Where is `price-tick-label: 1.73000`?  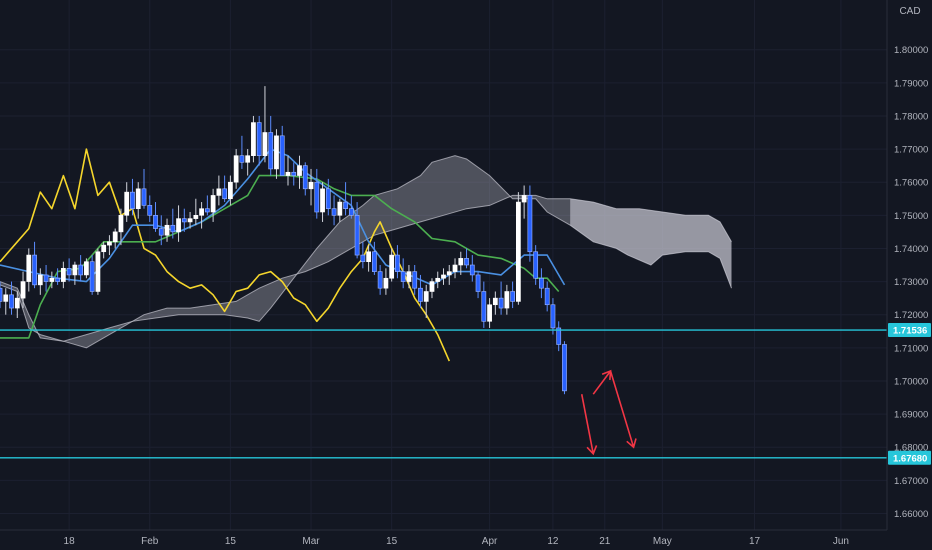 price-tick-label: 1.73000 is located at coordinates (911, 282).